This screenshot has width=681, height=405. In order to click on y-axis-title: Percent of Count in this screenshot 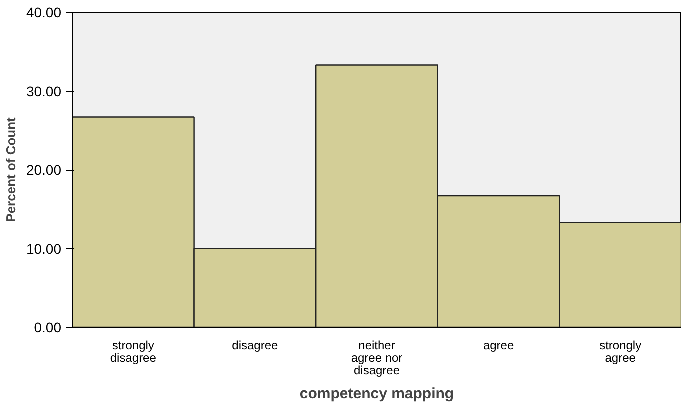, I will do `click(10, 169)`.